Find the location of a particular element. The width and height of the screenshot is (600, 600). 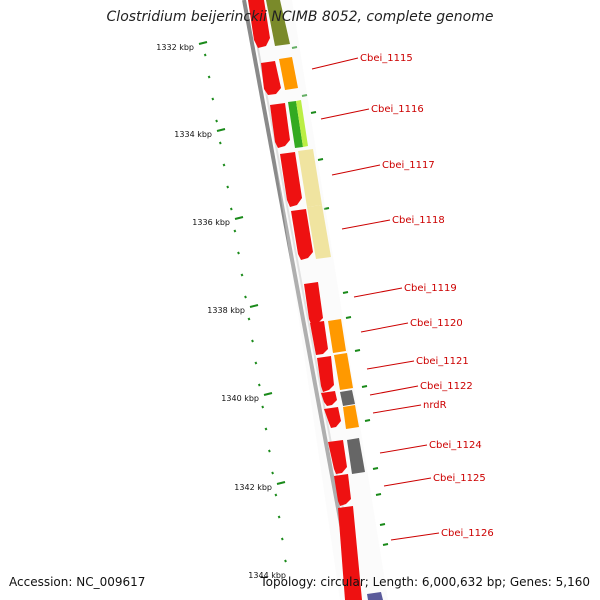

gene-label: Cbei_1126 is located at coordinates (467, 533).